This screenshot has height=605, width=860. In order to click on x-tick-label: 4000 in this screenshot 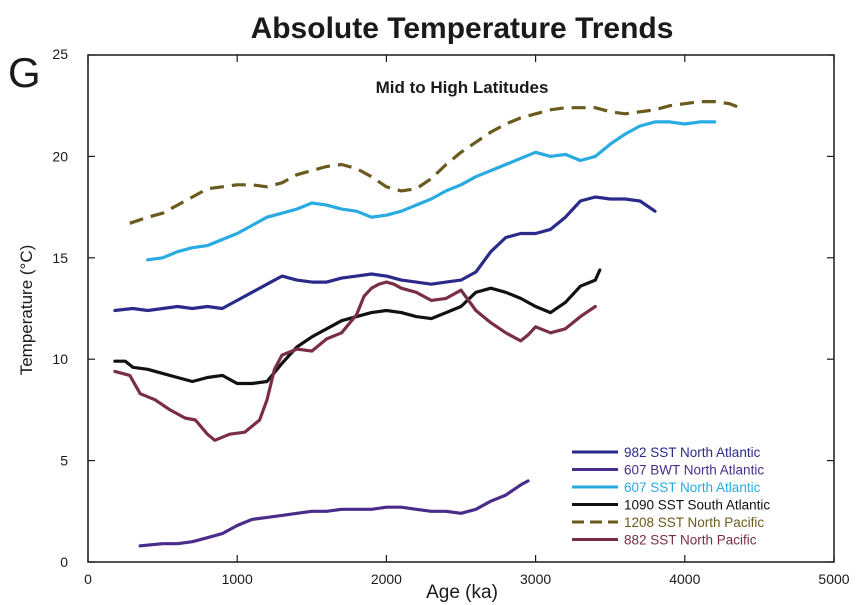, I will do `click(684, 579)`.